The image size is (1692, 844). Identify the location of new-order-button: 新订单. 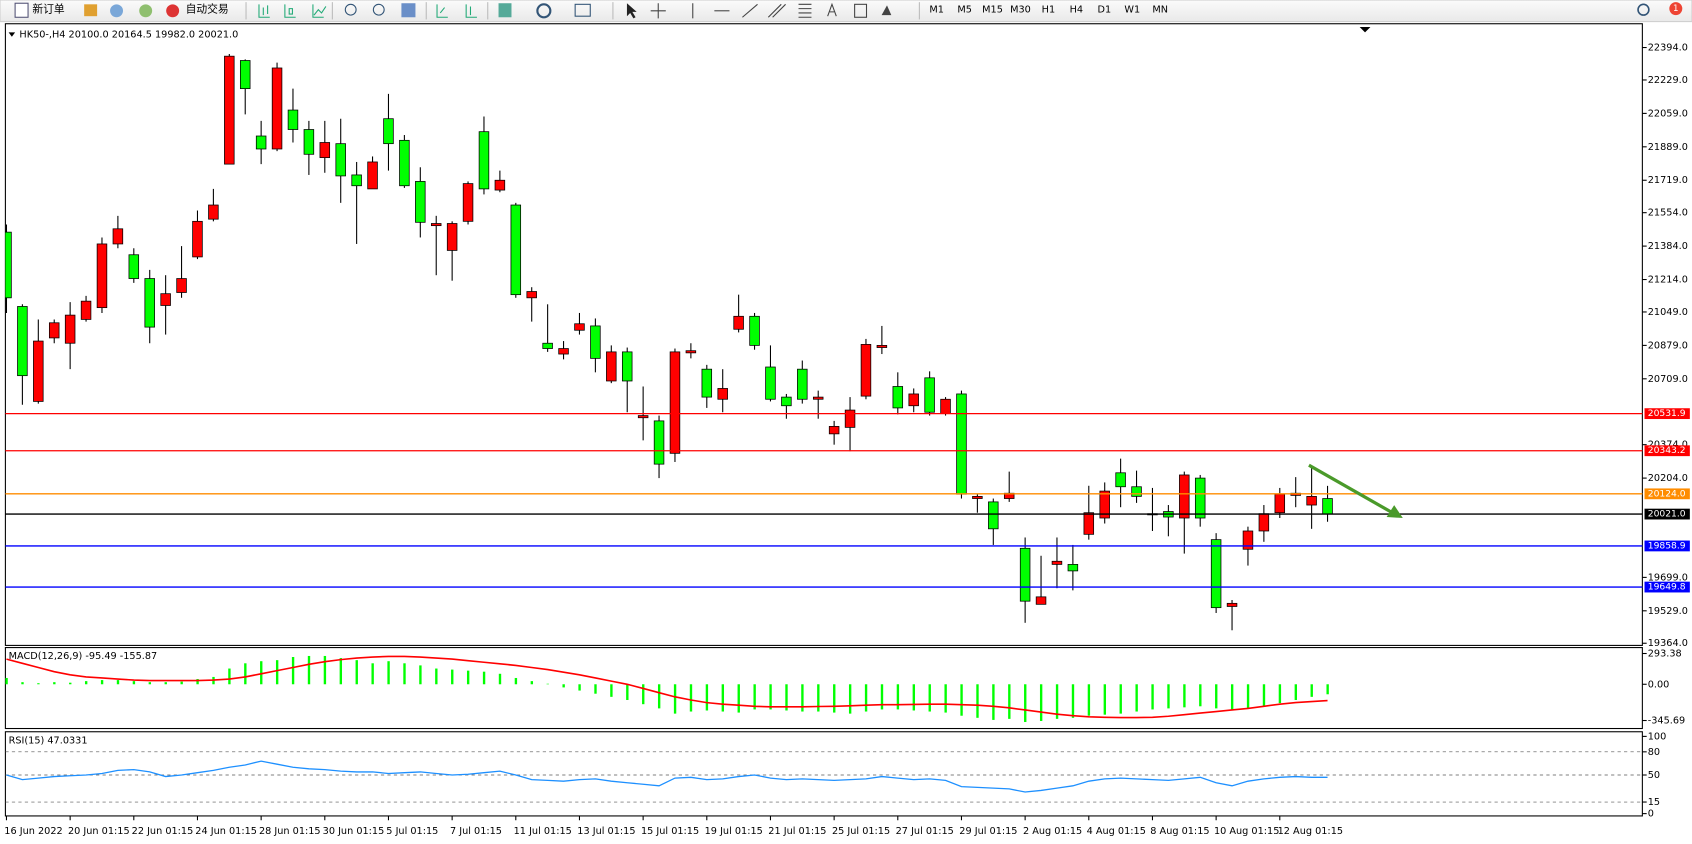
(48, 9).